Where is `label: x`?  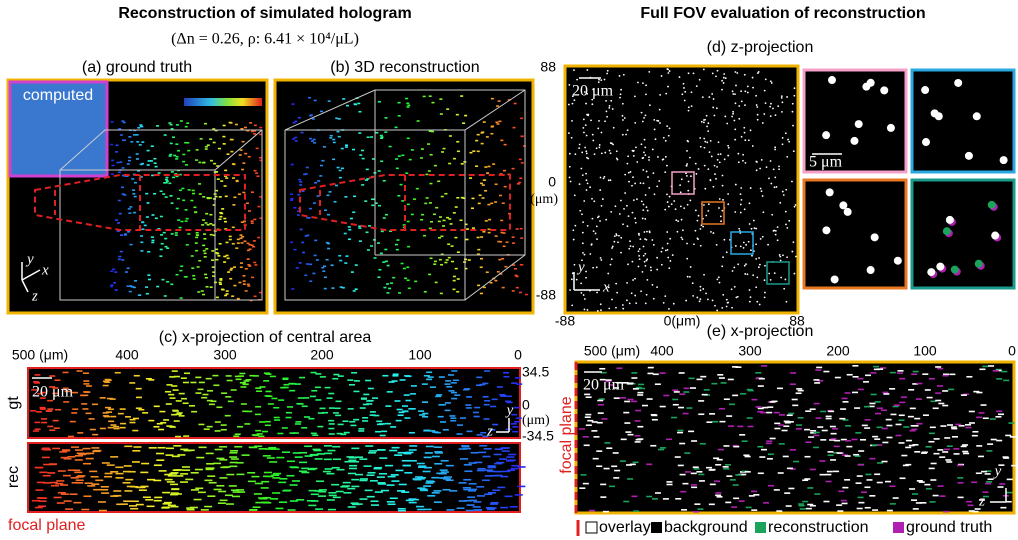
label: x is located at coordinates (606, 287).